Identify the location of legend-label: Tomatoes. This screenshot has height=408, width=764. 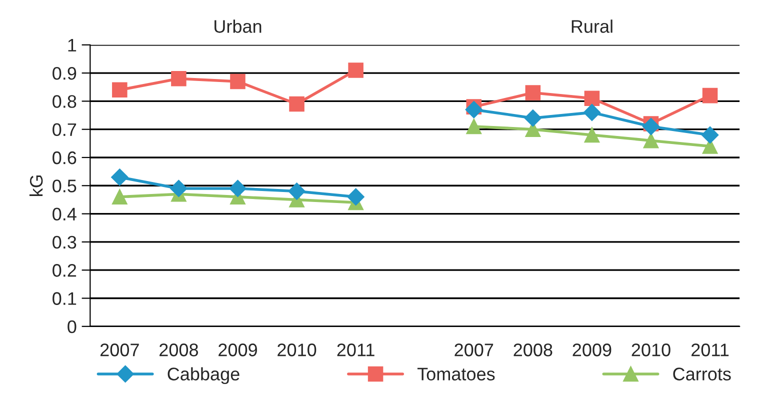
(456, 374).